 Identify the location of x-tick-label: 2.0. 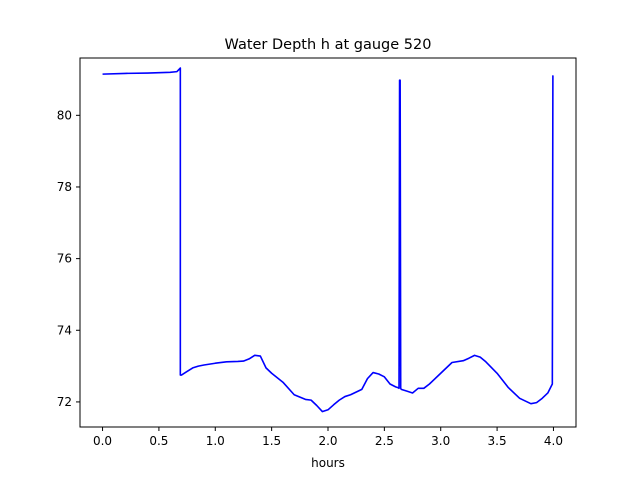
(327, 441).